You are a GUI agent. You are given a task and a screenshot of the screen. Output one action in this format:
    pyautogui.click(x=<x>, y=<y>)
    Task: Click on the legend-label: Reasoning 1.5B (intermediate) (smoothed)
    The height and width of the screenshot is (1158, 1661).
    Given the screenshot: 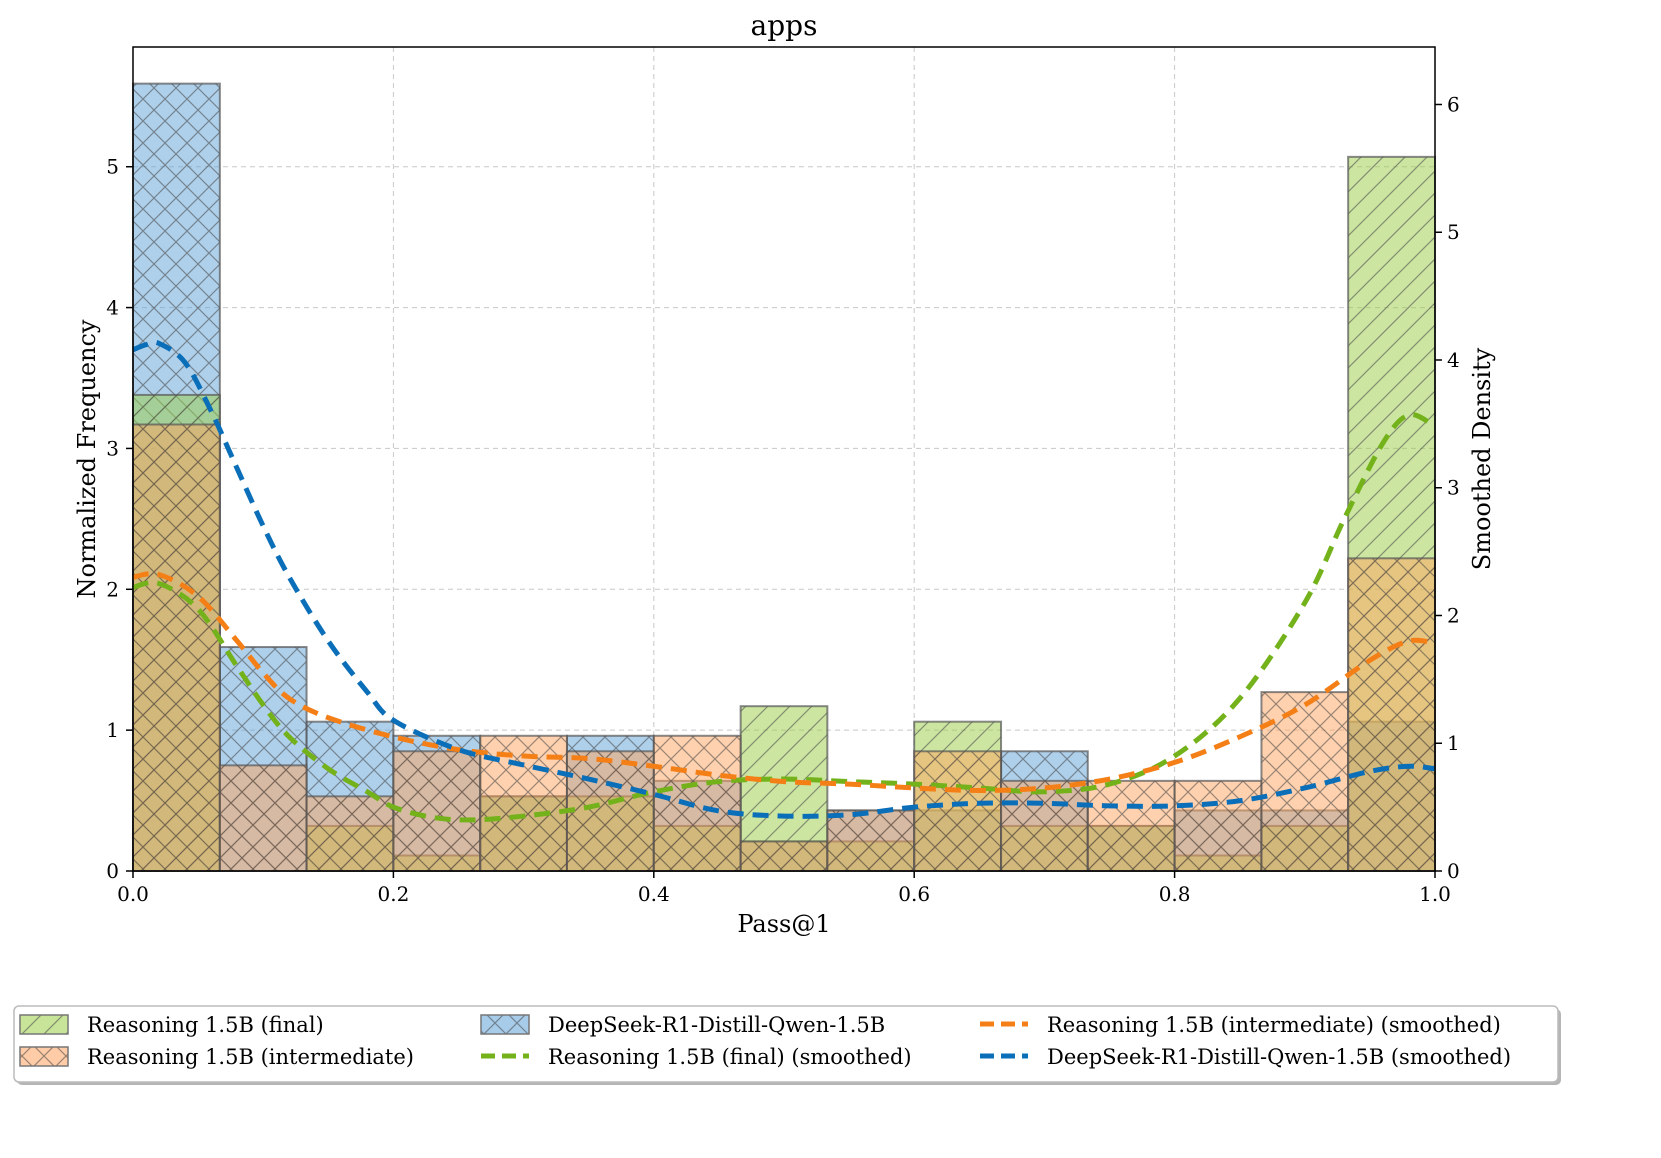 What is the action you would take?
    pyautogui.click(x=1274, y=1025)
    